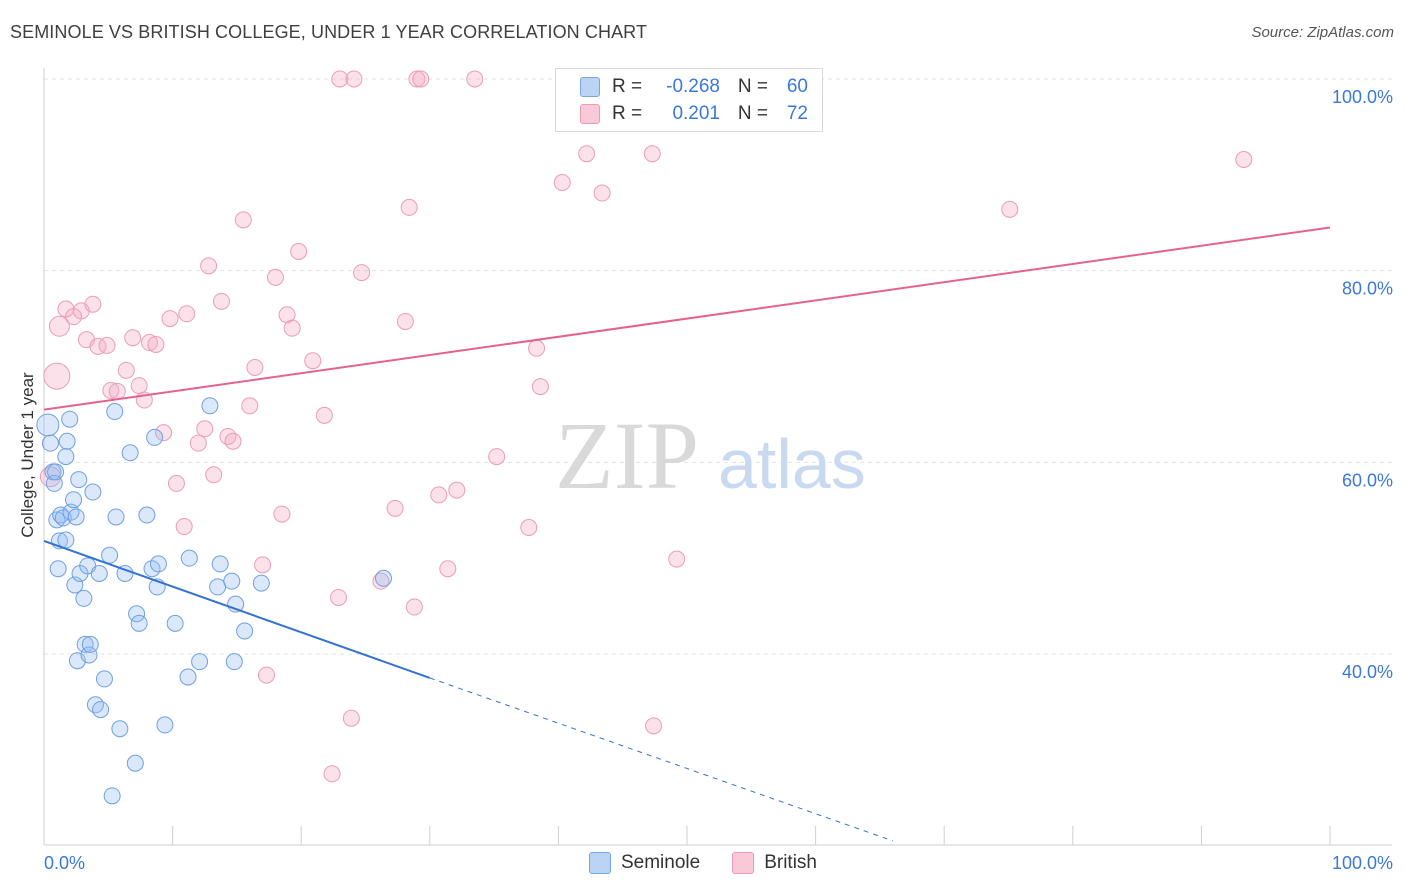 This screenshot has height=892, width=1406. Describe the element at coordinates (644, 863) in the screenshot. I see `legend-item-seminole: Seminole` at that location.